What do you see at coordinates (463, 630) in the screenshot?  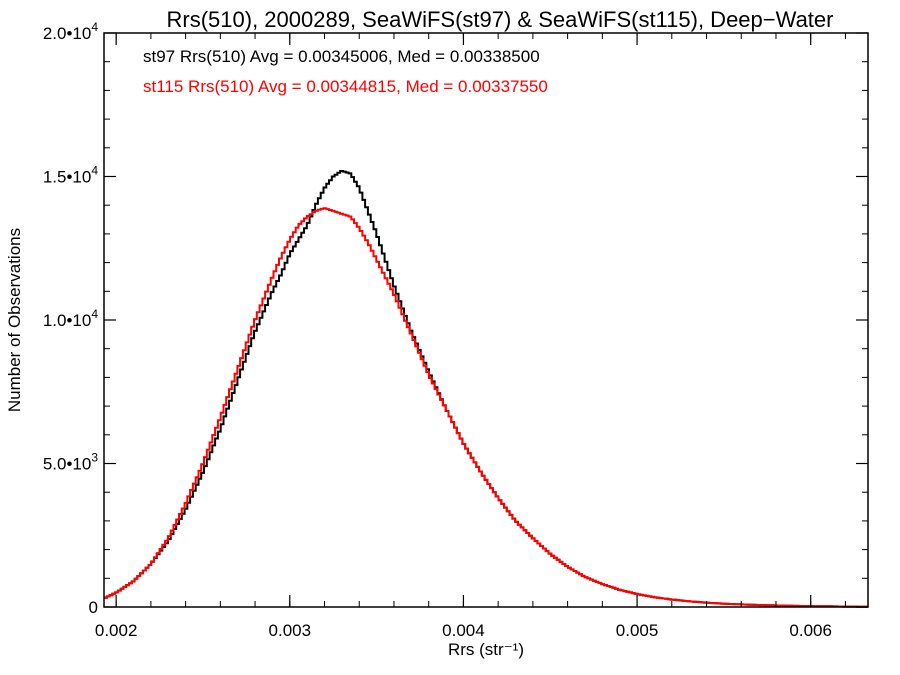 I see `x-tick-label-2: 0.004` at bounding box center [463, 630].